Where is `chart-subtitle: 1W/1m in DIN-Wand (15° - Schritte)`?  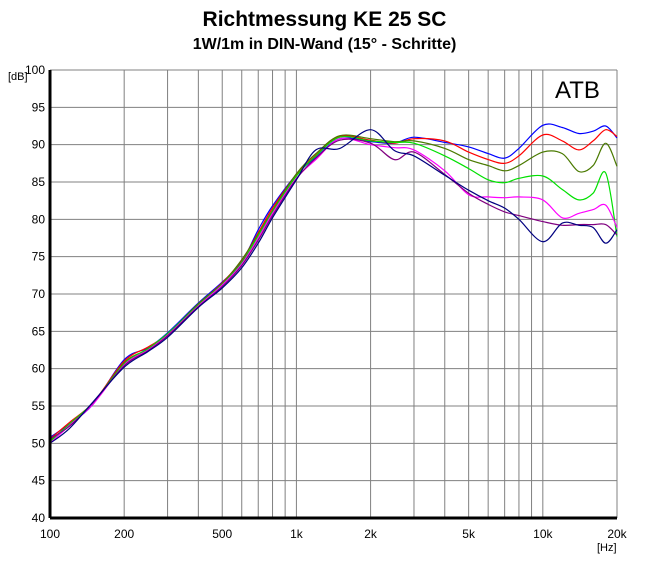
chart-subtitle: 1W/1m in DIN-Wand (15° - Schritte) is located at coordinates (324, 44).